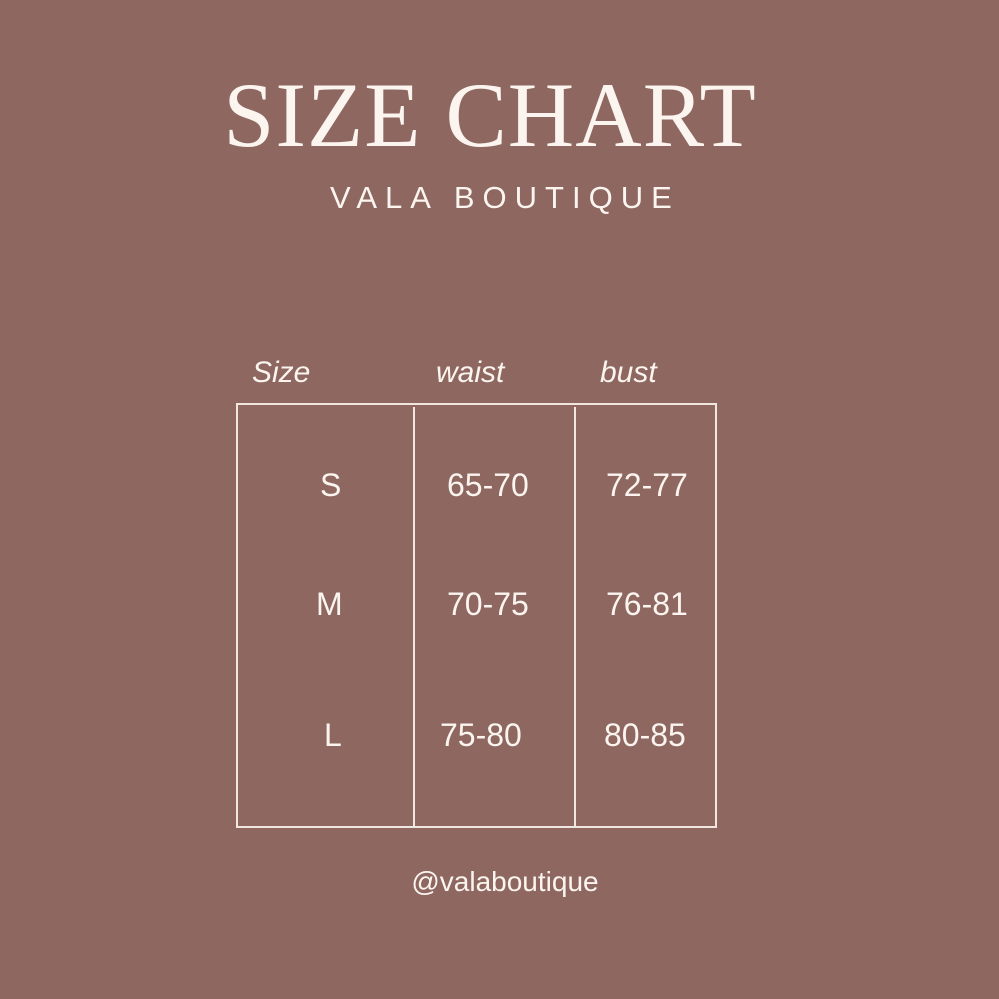  Describe the element at coordinates (281, 372) in the screenshot. I see `header-size: Size` at that location.